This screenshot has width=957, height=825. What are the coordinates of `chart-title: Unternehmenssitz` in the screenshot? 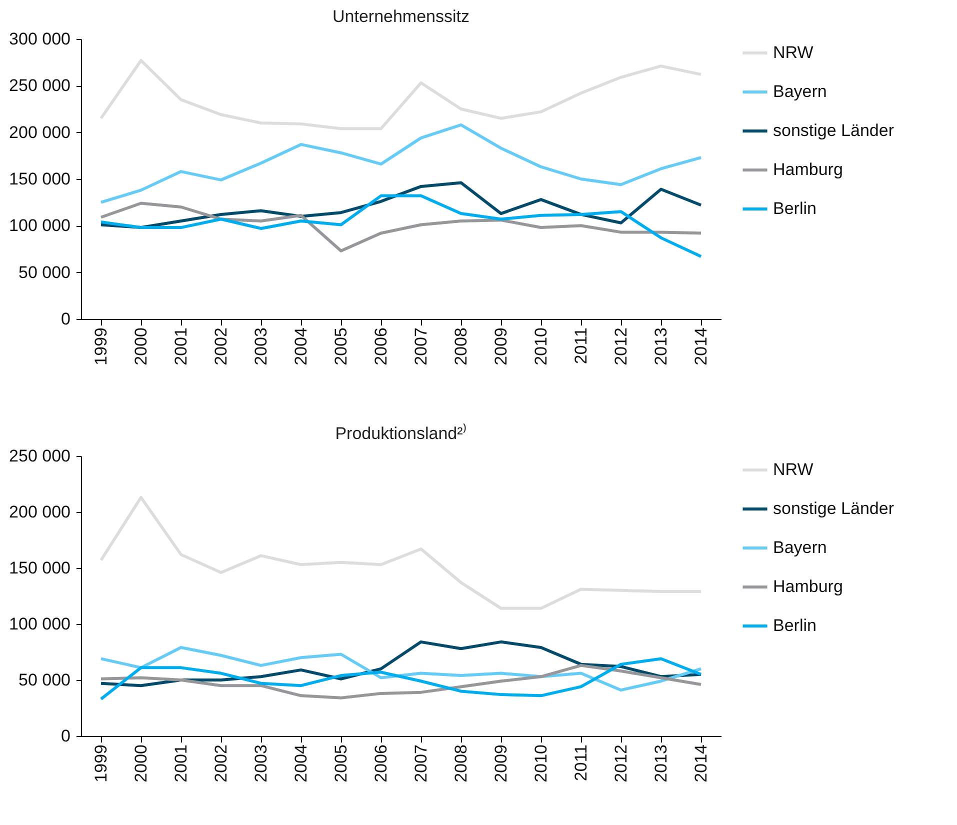 It's located at (401, 16).